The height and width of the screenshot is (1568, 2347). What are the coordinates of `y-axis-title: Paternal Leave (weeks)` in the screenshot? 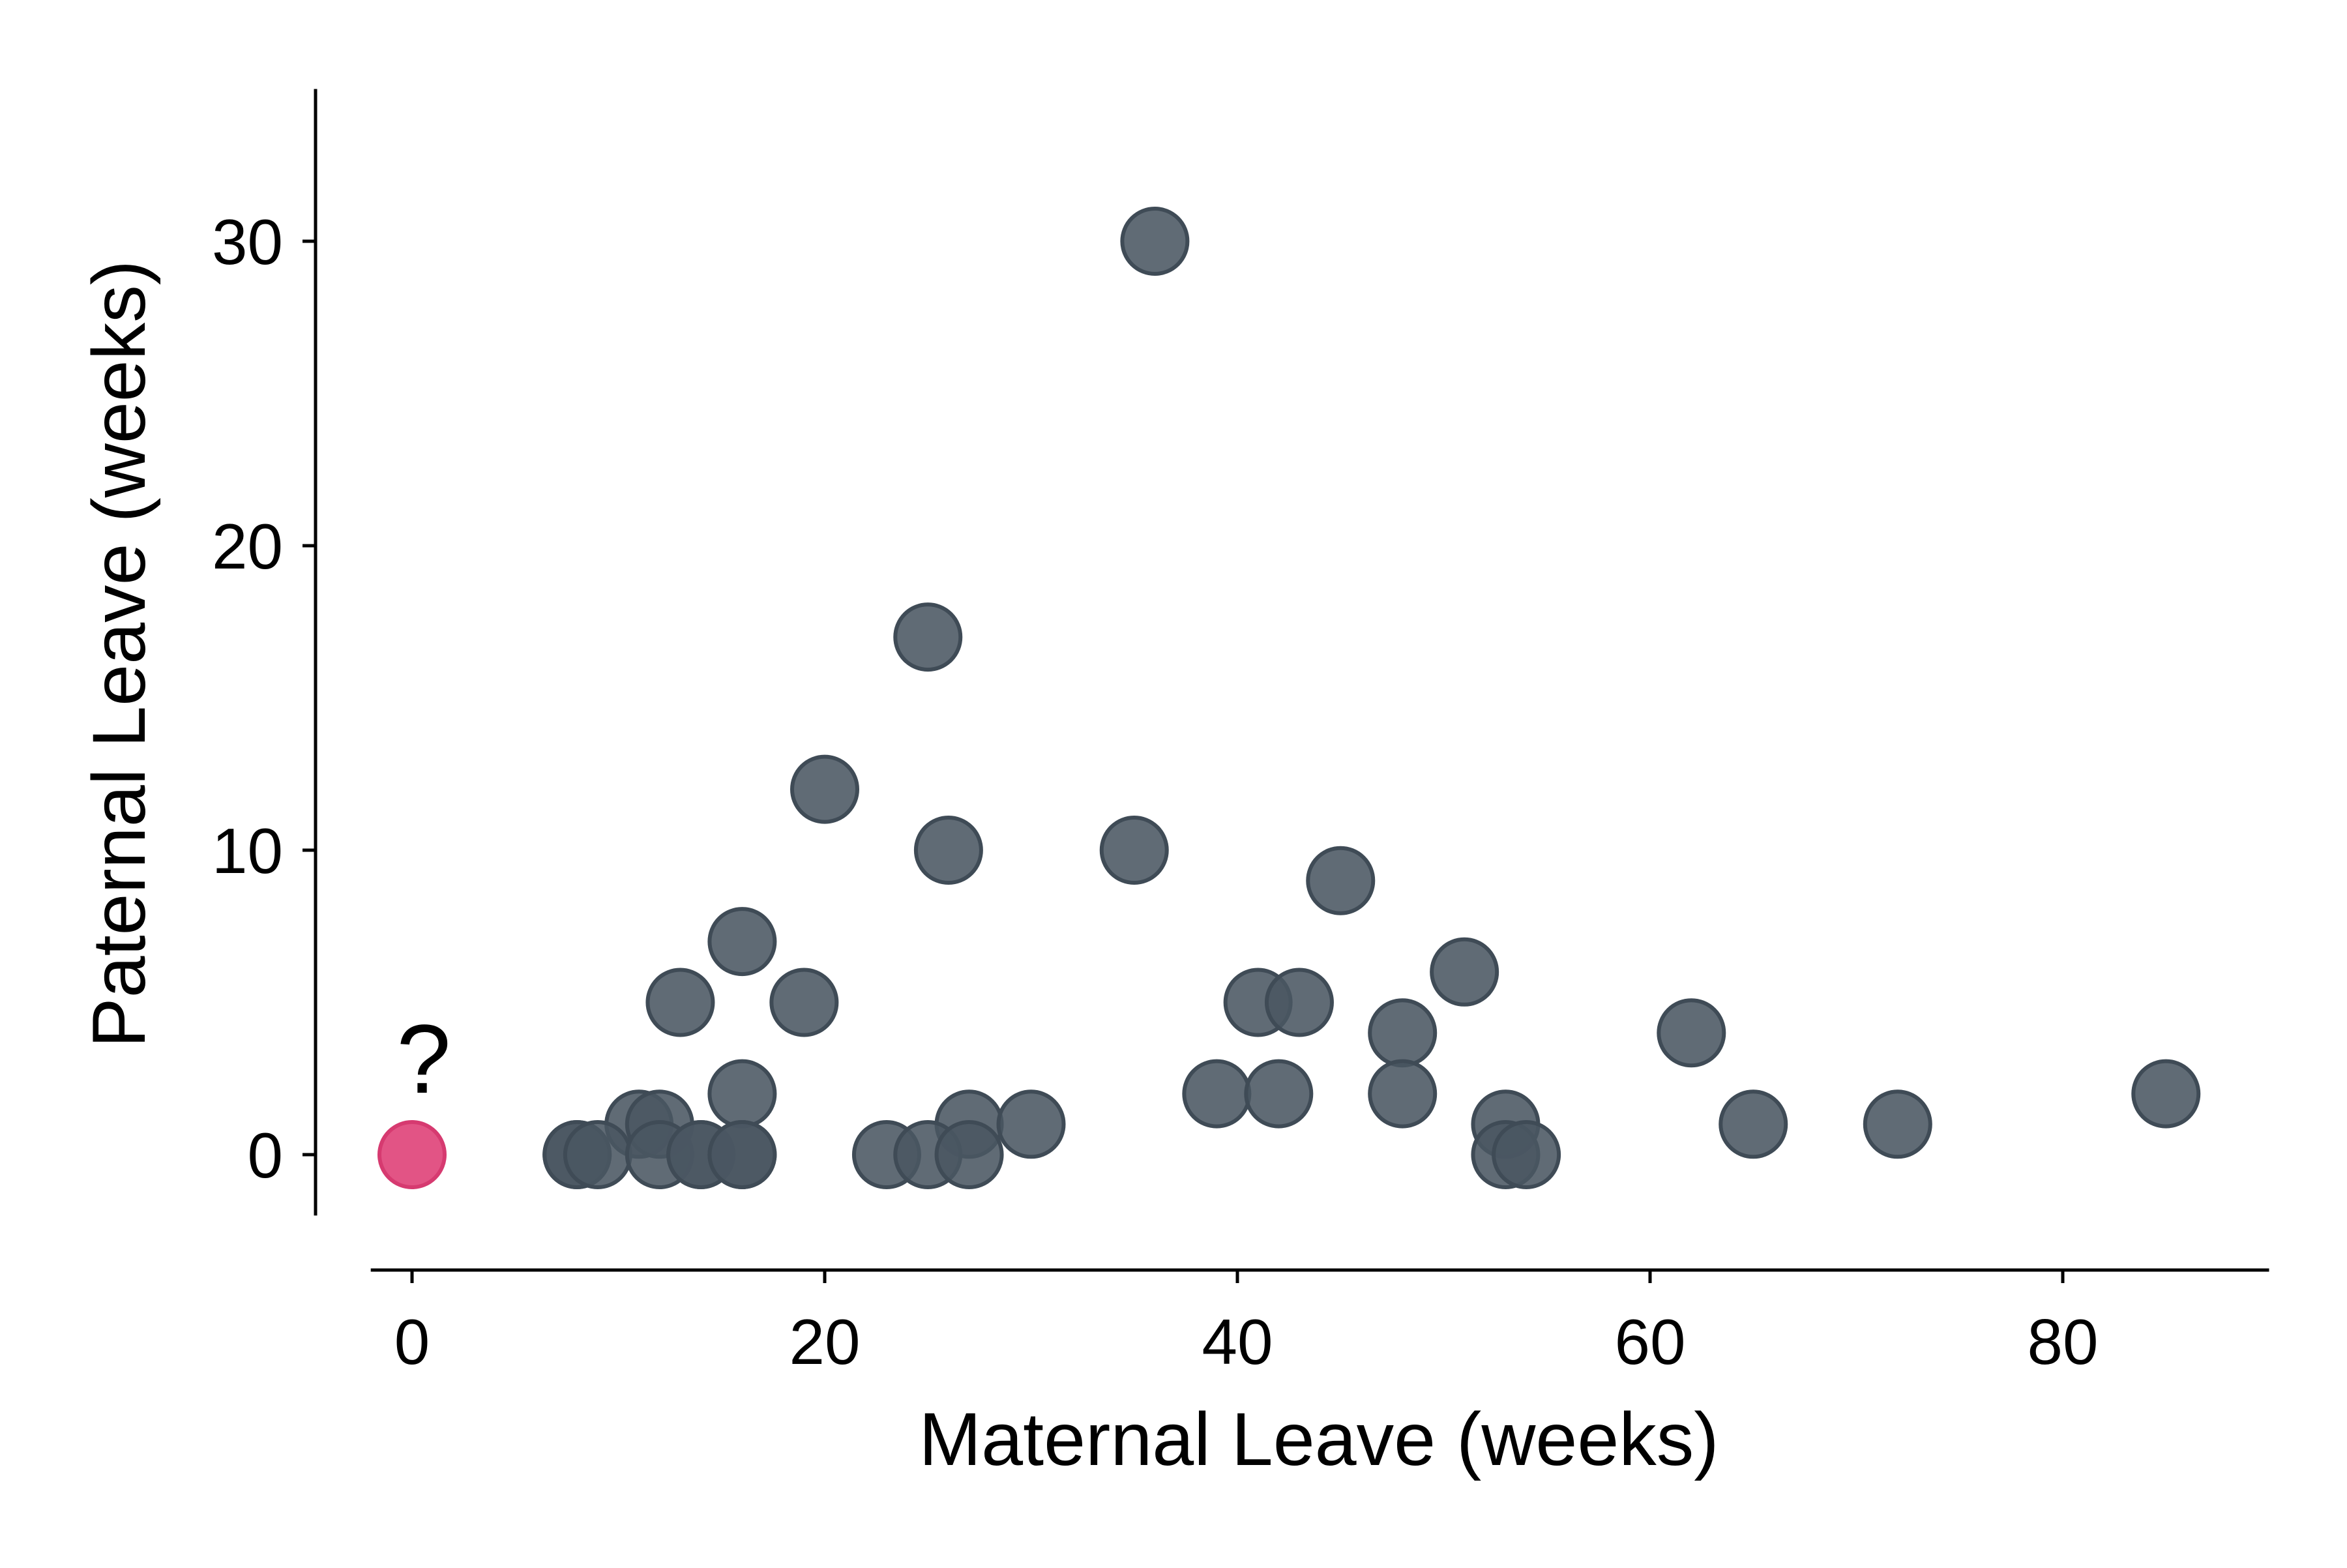 It's located at (119, 654).